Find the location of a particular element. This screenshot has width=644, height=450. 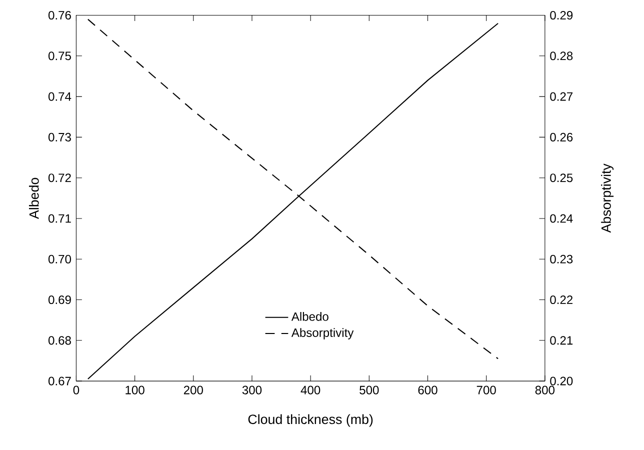

y2-tick-label: 0.25 is located at coordinates (561, 178).